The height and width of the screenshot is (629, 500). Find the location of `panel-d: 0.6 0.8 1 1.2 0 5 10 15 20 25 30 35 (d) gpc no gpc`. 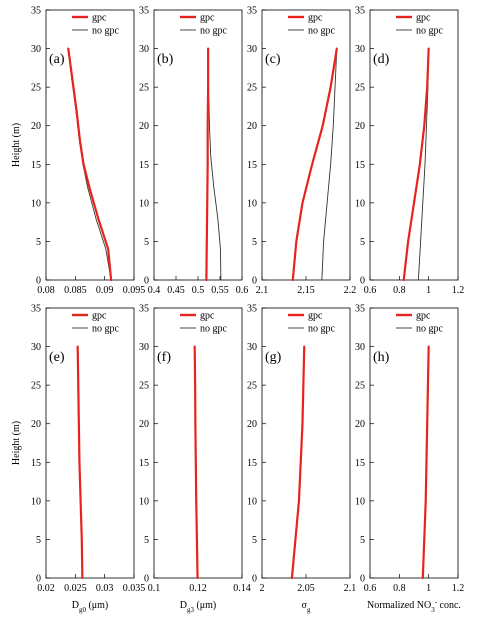

panel-d: 0.6 0.8 1 1.2 0 5 10 15 20 25 30 35 (d) gpc no gpc is located at coordinates (409, 151).